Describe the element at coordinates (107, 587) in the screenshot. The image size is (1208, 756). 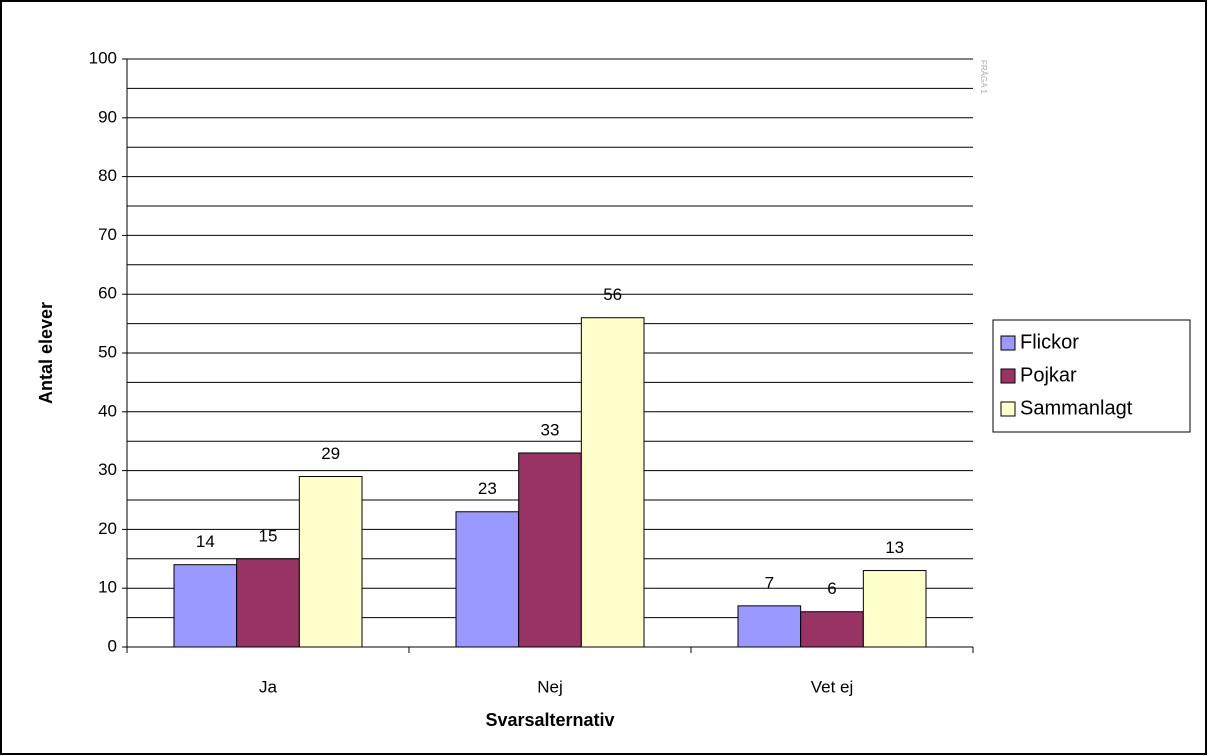
I see `y-tick-label: 10` at that location.